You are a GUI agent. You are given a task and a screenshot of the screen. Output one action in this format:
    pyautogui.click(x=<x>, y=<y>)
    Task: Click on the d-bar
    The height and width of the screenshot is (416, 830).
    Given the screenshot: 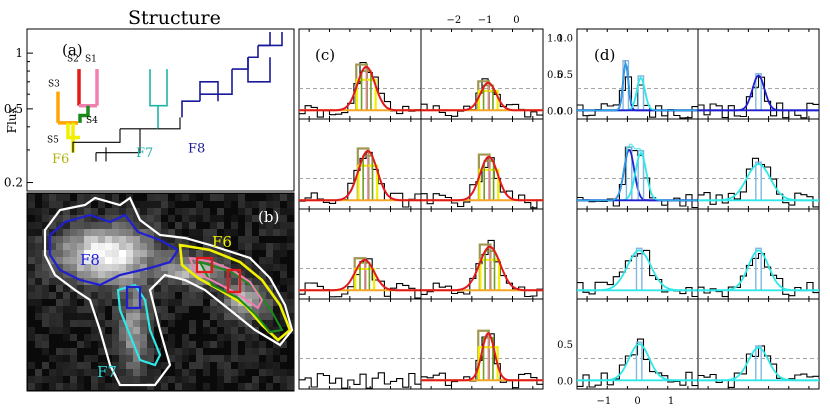 What is the action you would take?
    pyautogui.click(x=758, y=363)
    